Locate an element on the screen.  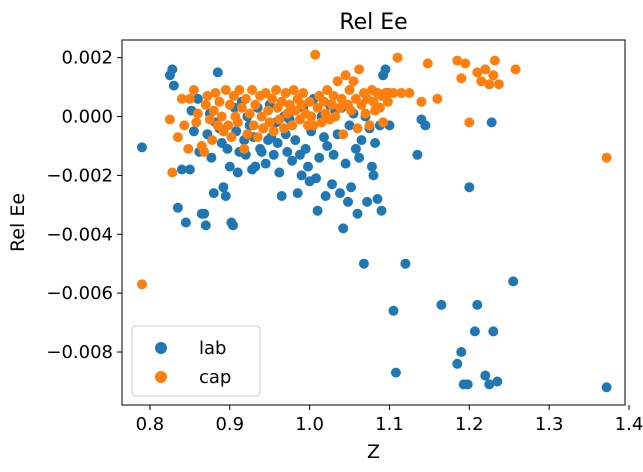
legend-label-cap: cap is located at coordinates (215, 377).